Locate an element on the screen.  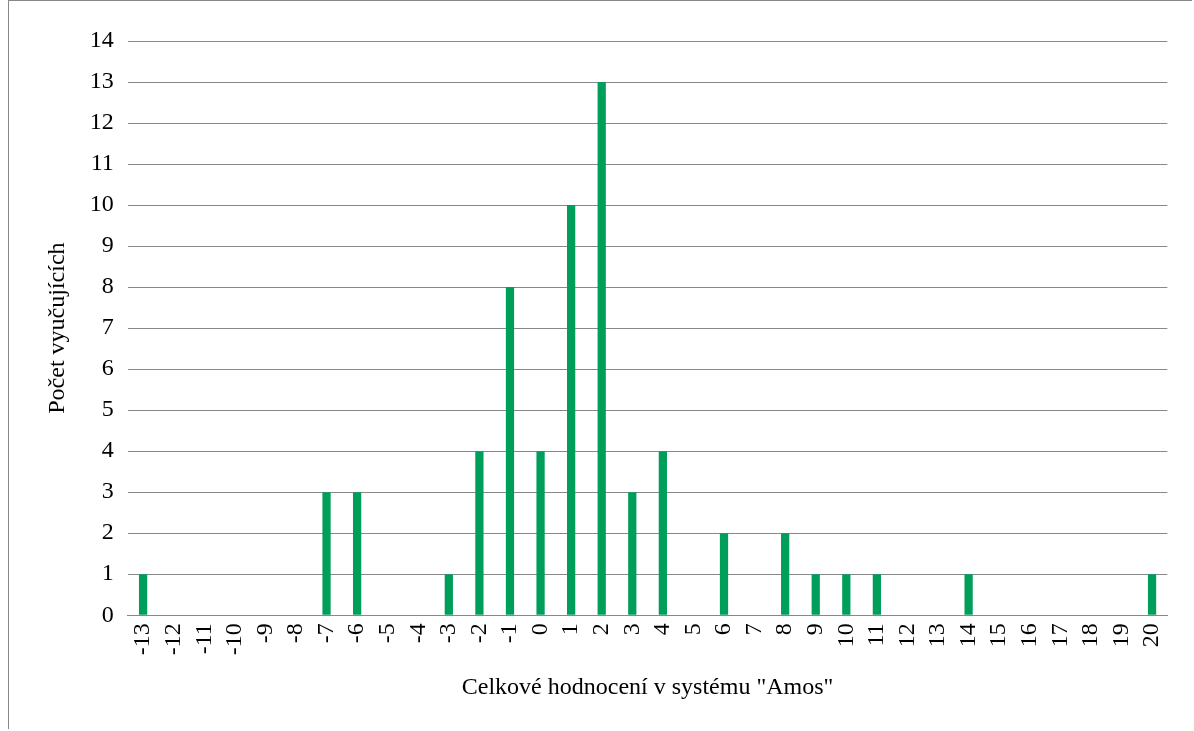
x-tick-label: 19 is located at coordinates (1119, 635).